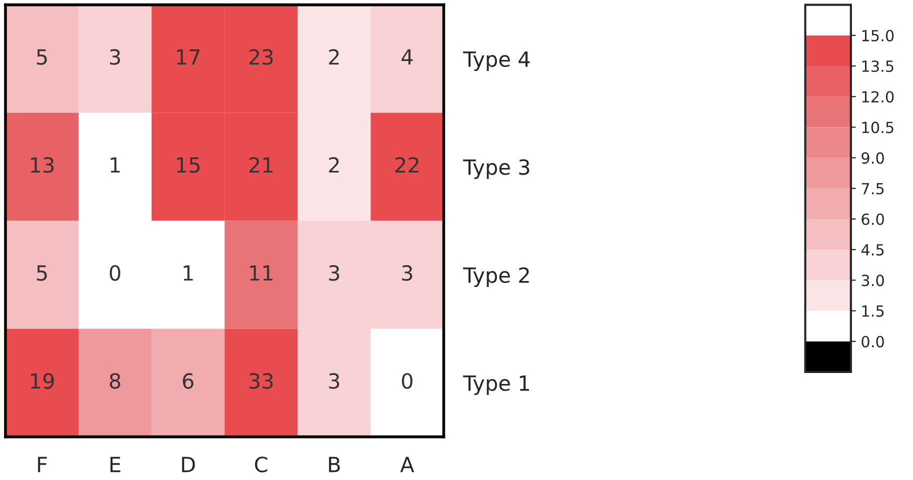 Image resolution: width=913 pixels, height=480 pixels. I want to click on y-tick-label: Type 3, so click(496, 169).